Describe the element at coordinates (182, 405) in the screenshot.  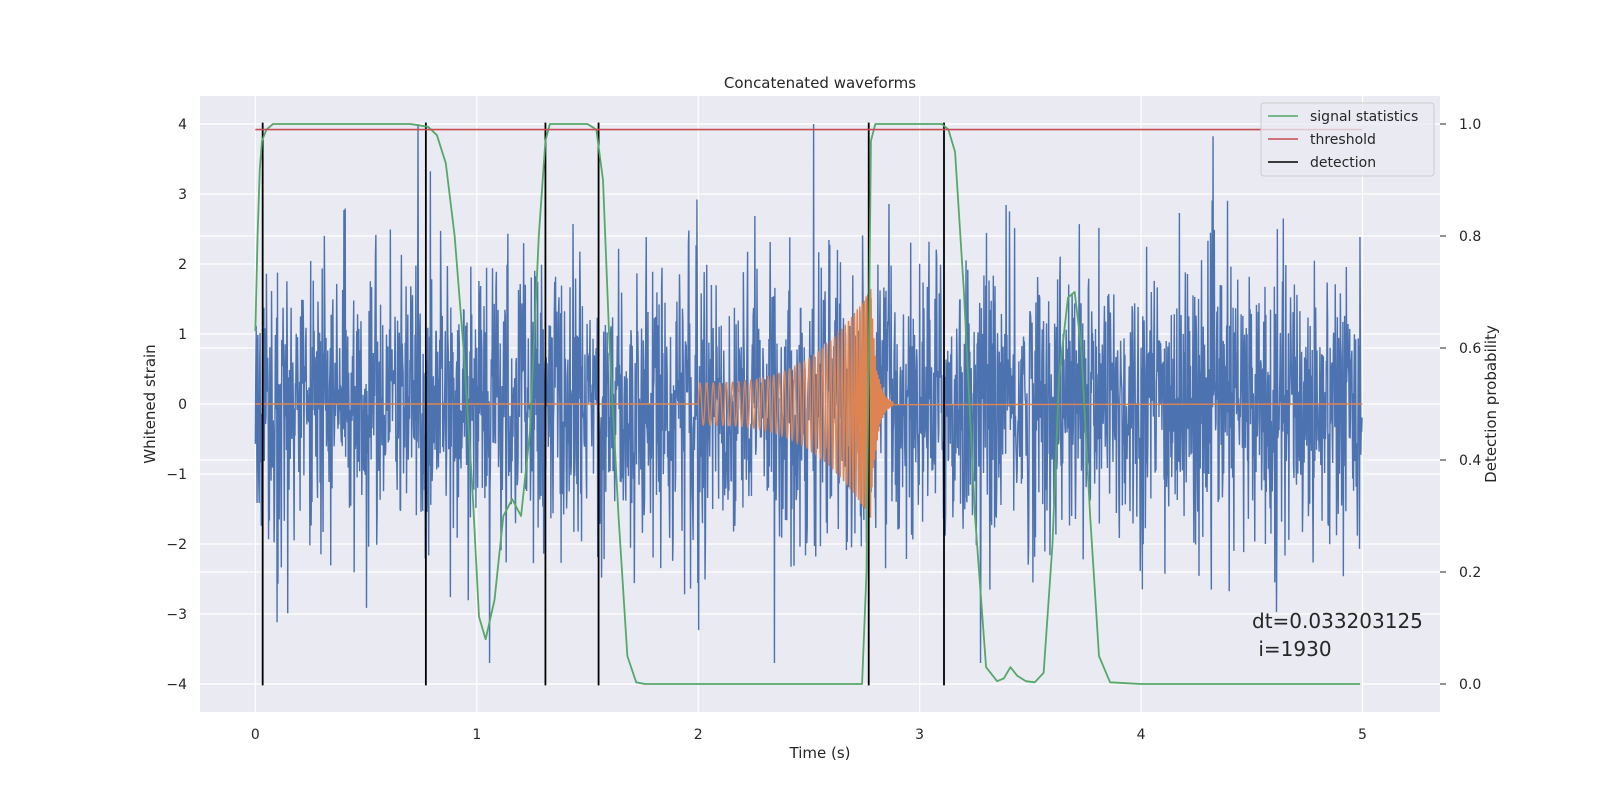
I see `y-tick-label: 0` at that location.